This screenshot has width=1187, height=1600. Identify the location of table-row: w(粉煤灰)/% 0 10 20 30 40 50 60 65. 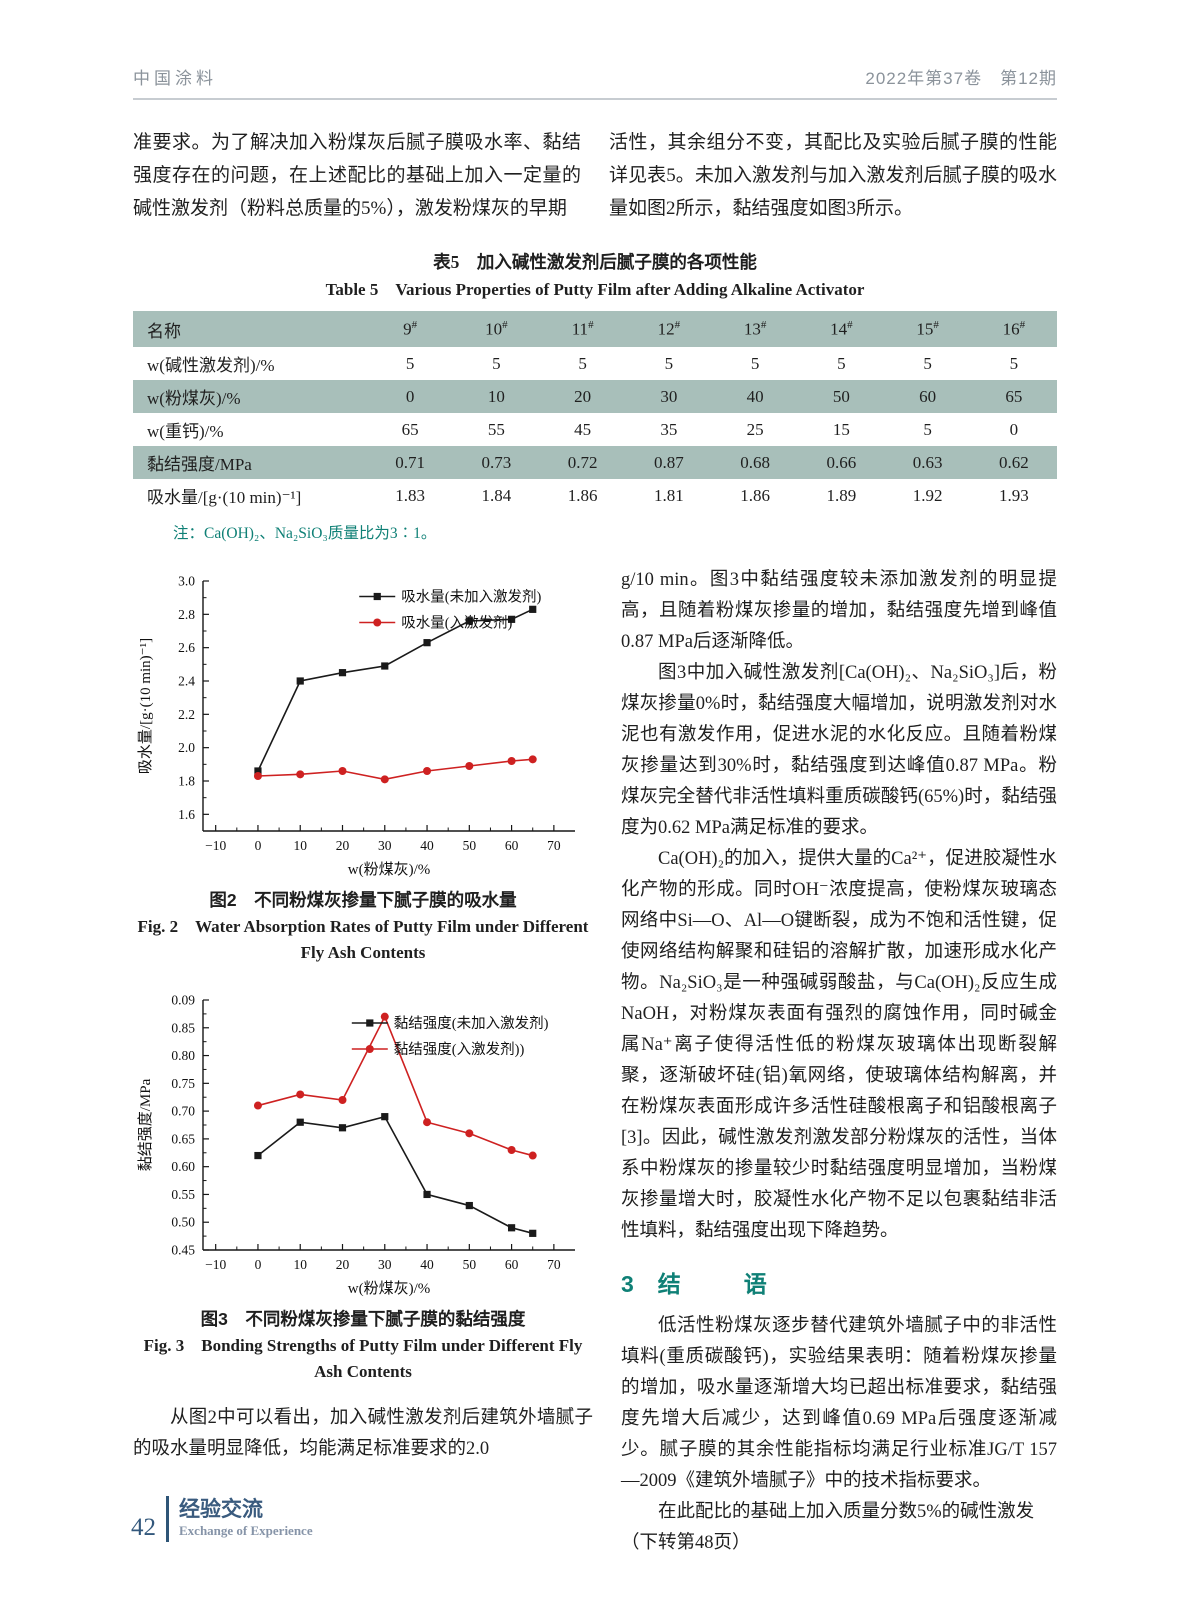
(595, 396).